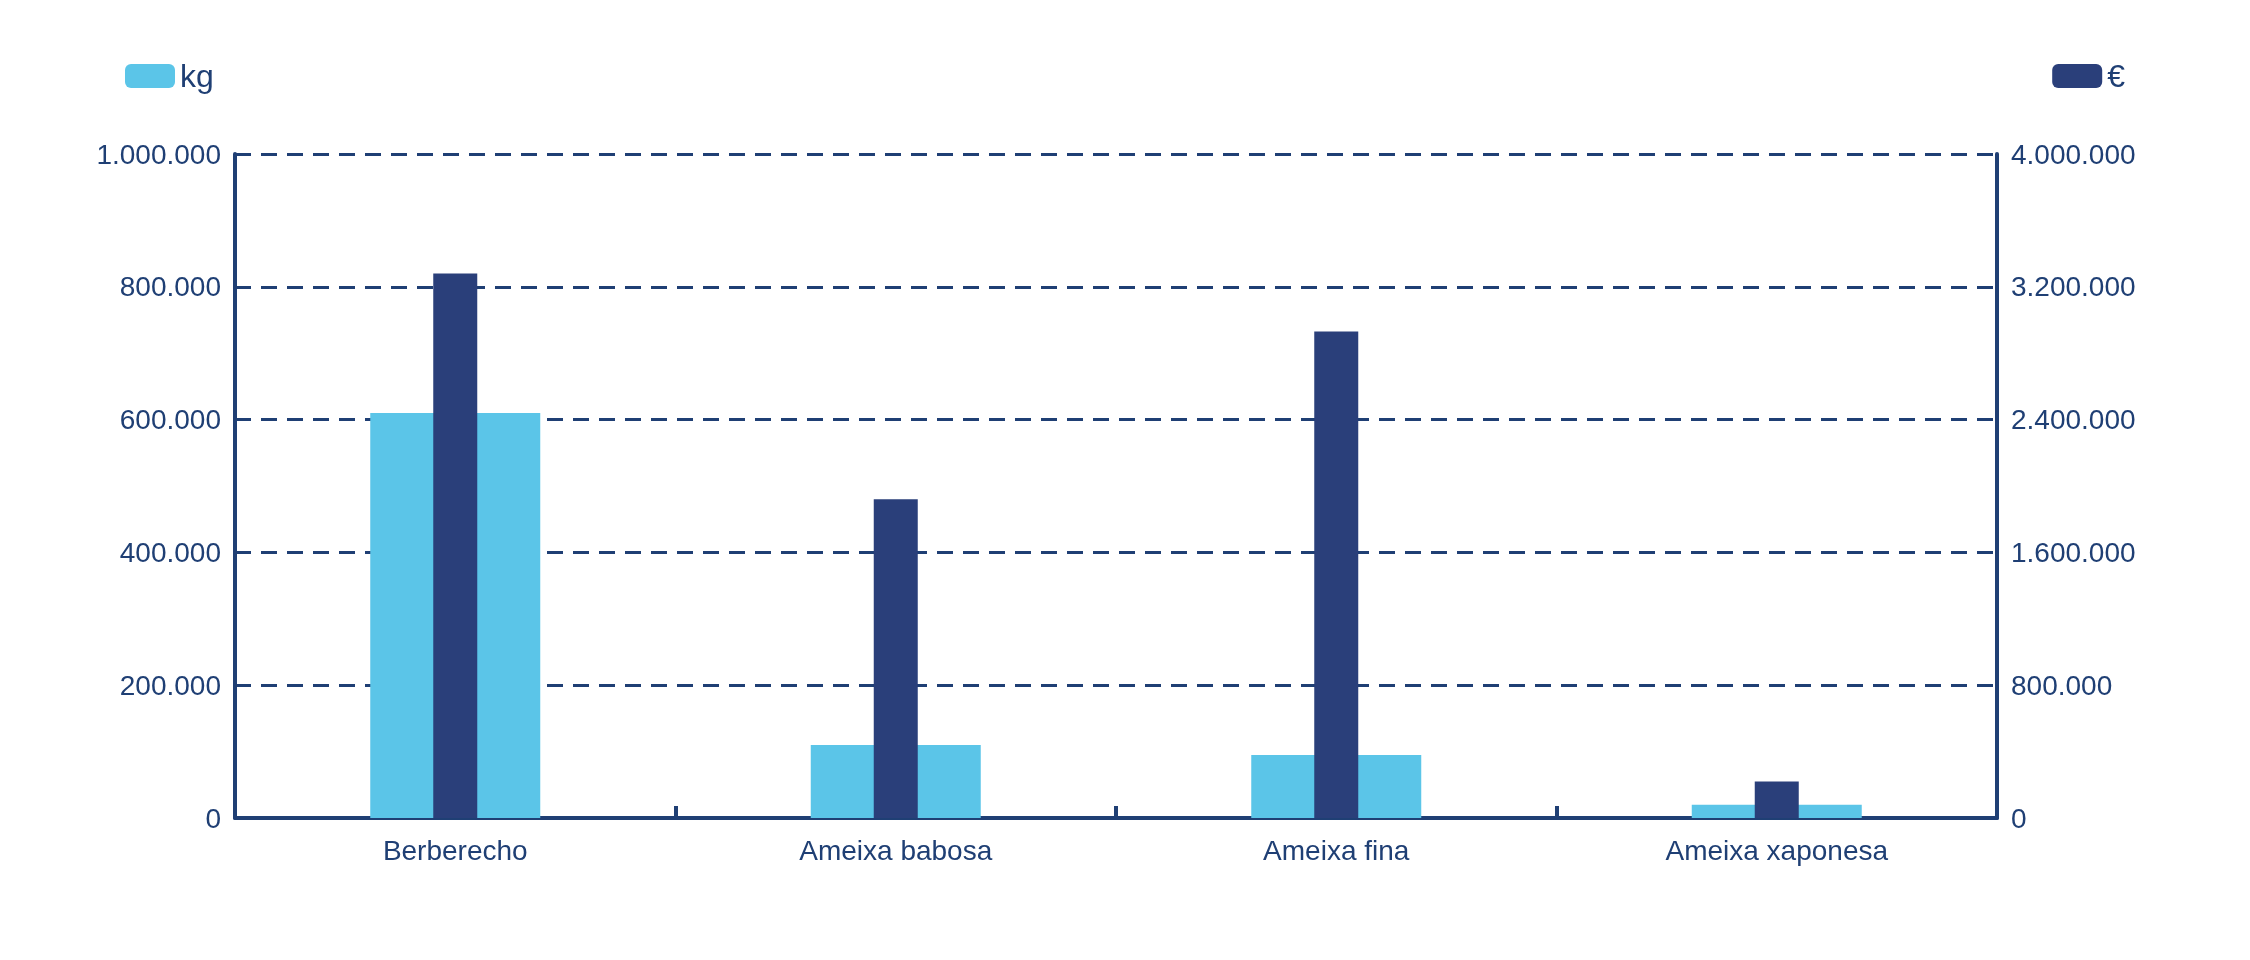 This screenshot has height=960, width=2250. What do you see at coordinates (1777, 850) in the screenshot?
I see `x-tick-label: Ameixa xaponesa` at bounding box center [1777, 850].